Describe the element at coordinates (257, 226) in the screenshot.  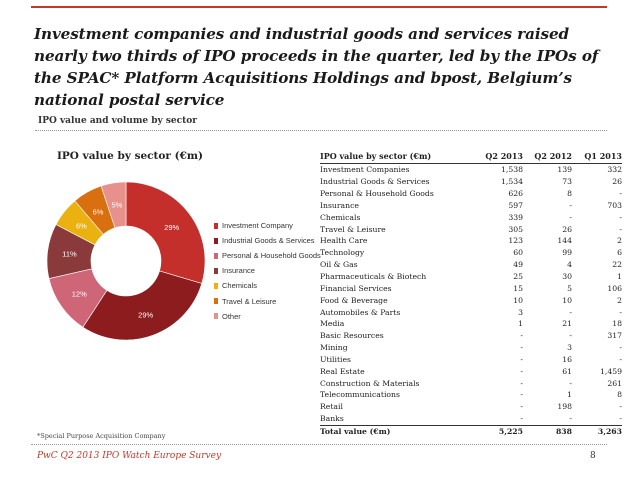
I see `legend-label: Investment Company` at that location.